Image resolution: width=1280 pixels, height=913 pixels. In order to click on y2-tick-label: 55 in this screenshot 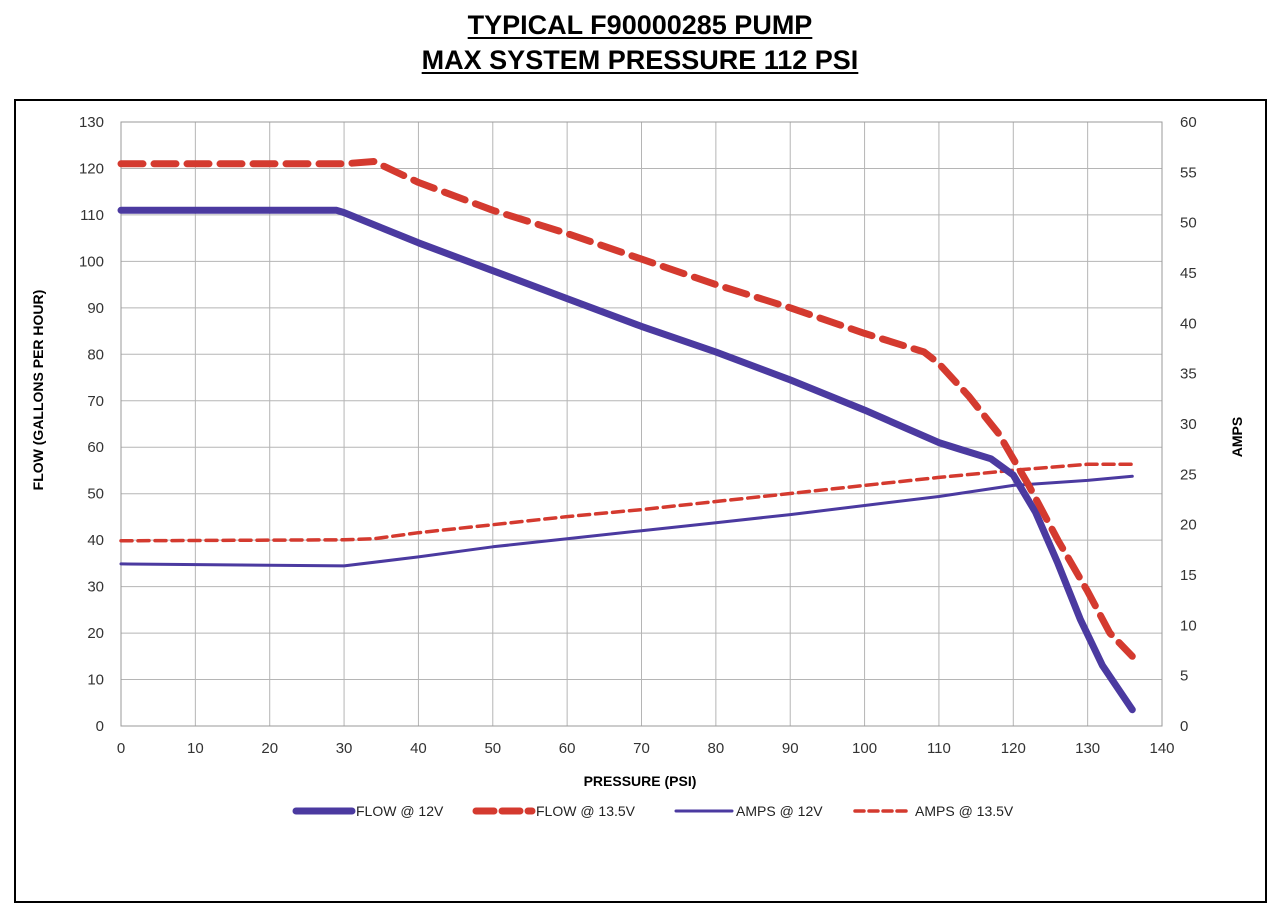, I will do `click(1188, 172)`.